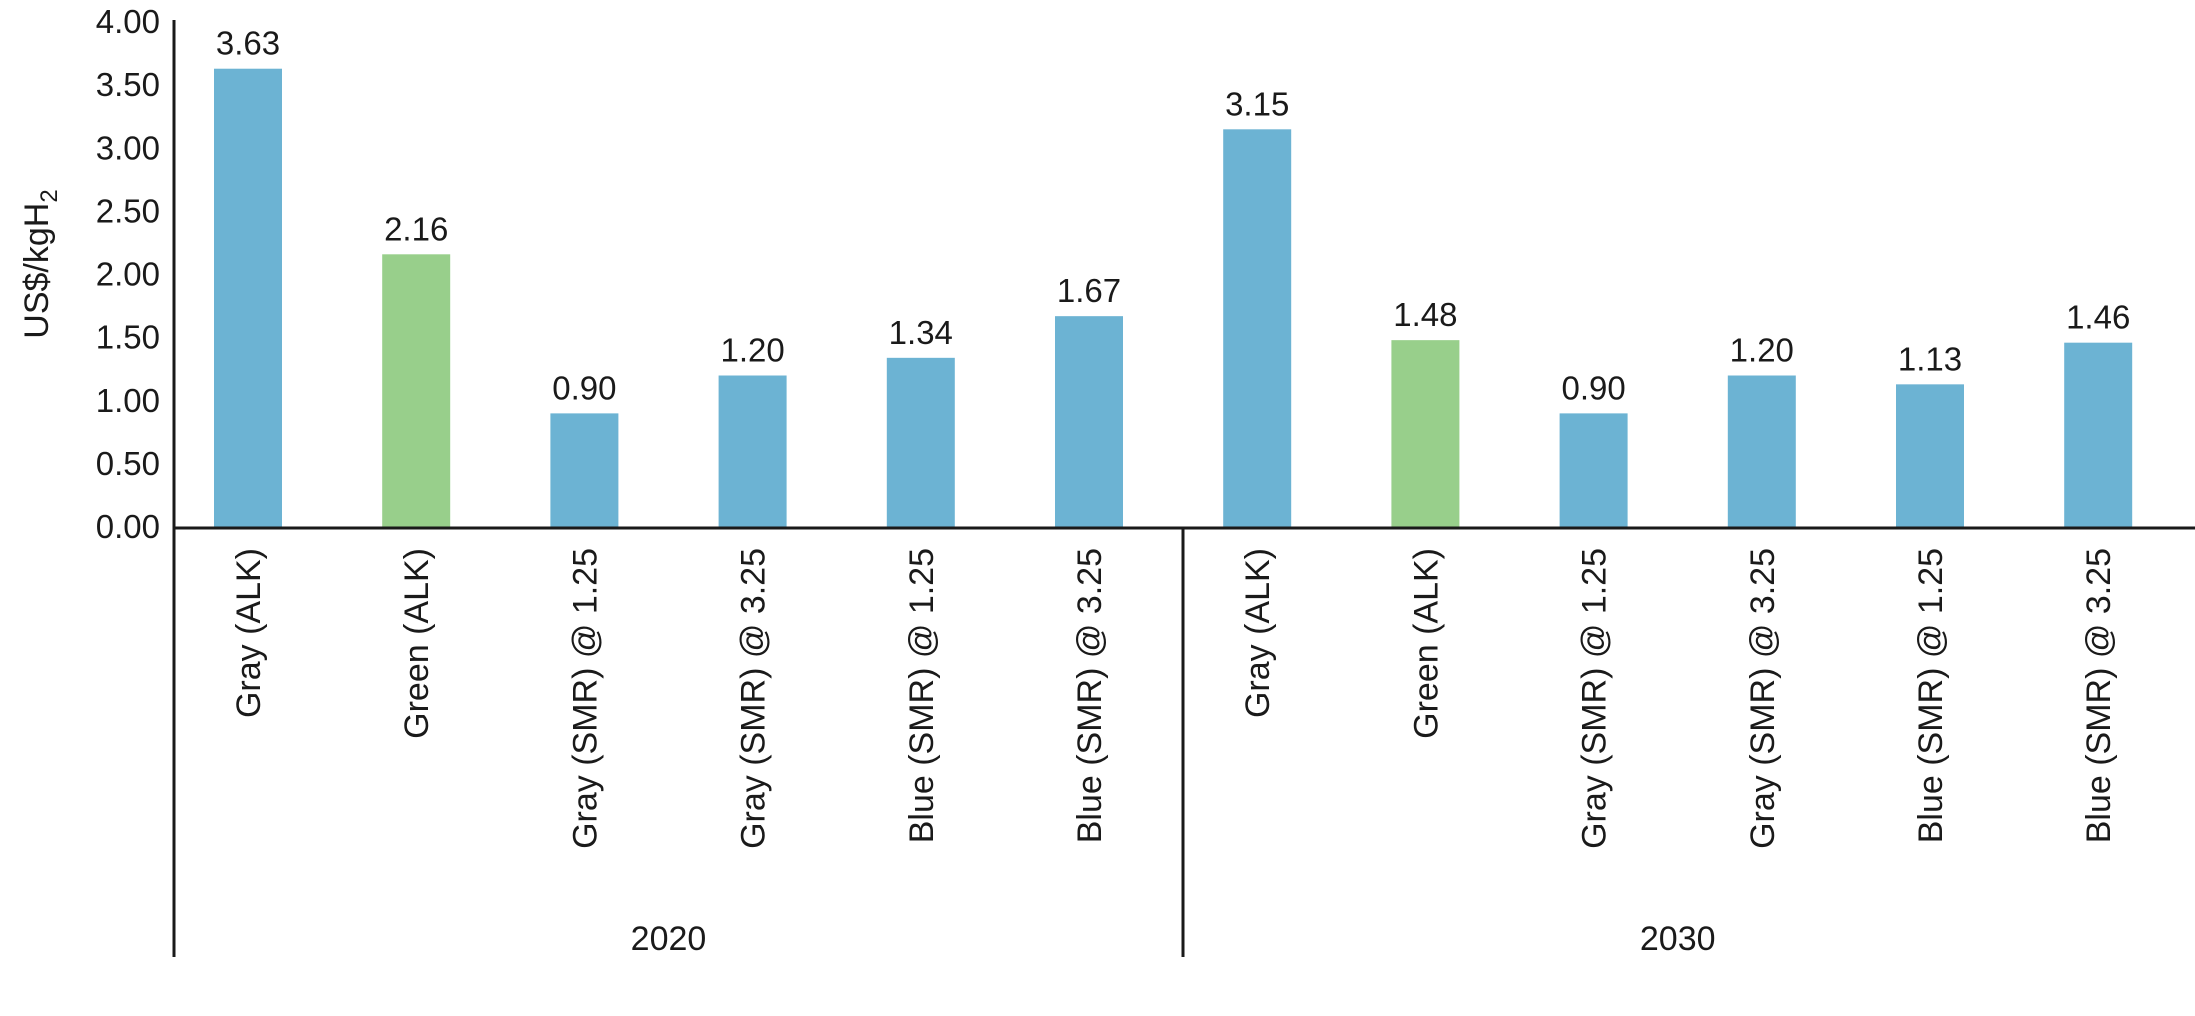 The height and width of the screenshot is (1016, 2195). I want to click on bar-data-label: 1.46, so click(2098, 317).